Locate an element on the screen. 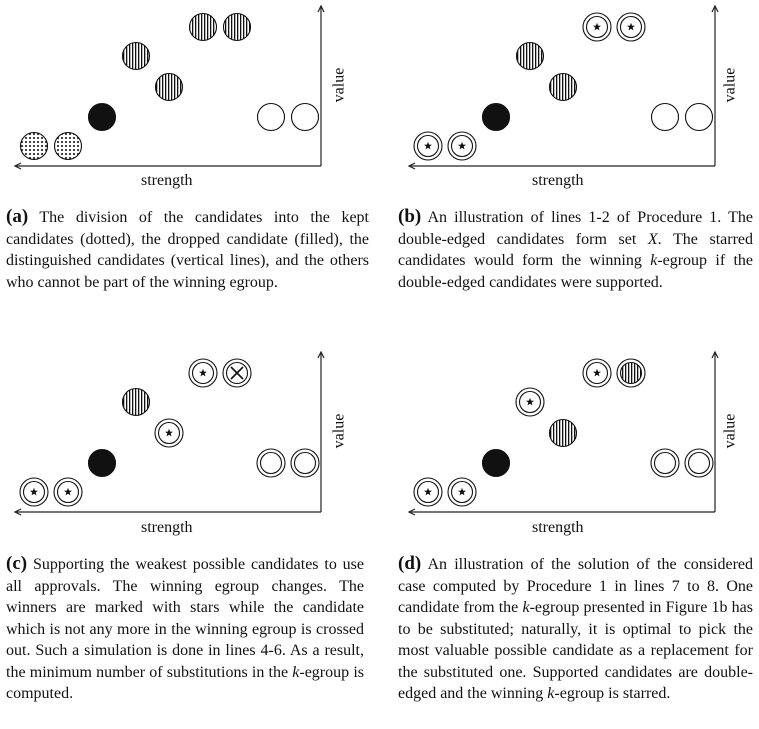 Image resolution: width=759 pixels, height=729 pixels. diagram-d is located at coordinates (563, 433).